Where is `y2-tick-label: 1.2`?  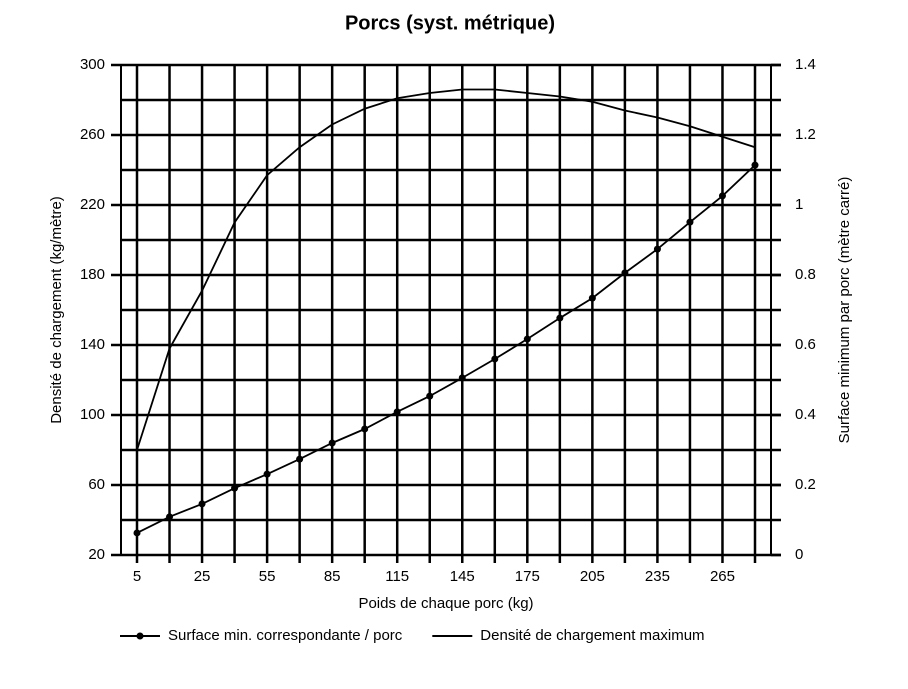 y2-tick-label: 1.2 is located at coordinates (805, 134).